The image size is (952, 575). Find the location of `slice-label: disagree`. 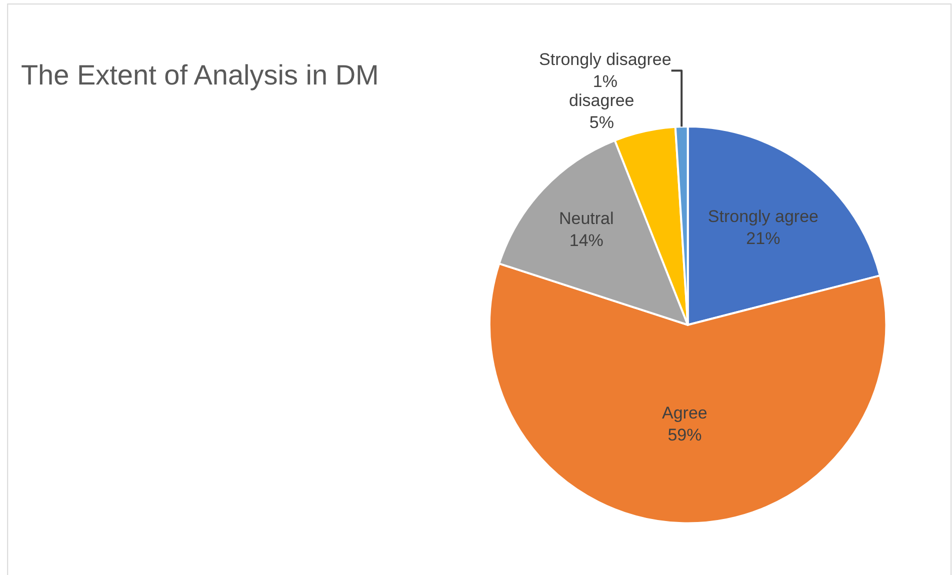

slice-label: disagree is located at coordinates (601, 100).